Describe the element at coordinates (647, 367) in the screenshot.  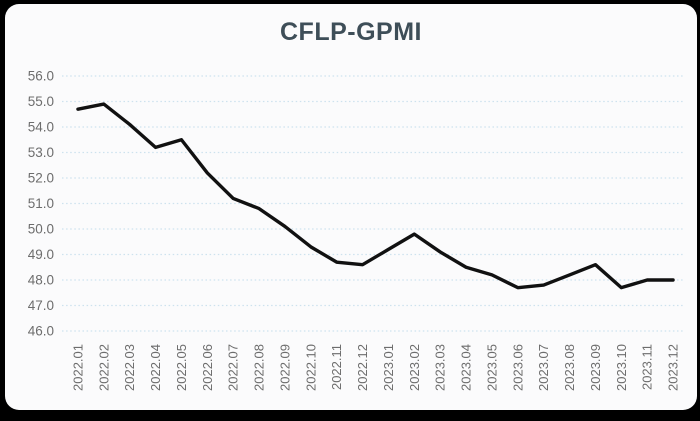
I see `x-tick-label: 2023.11` at that location.